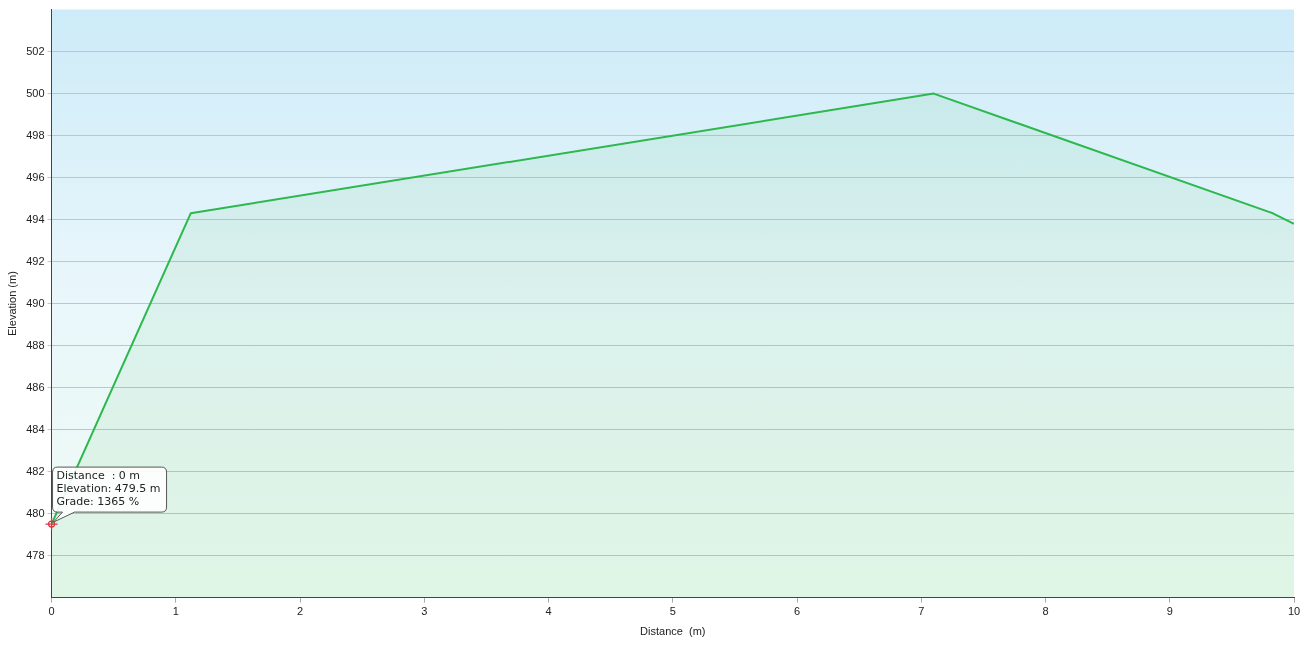 This screenshot has height=647, width=1306. I want to click on y-tick-label: 478, so click(35, 554).